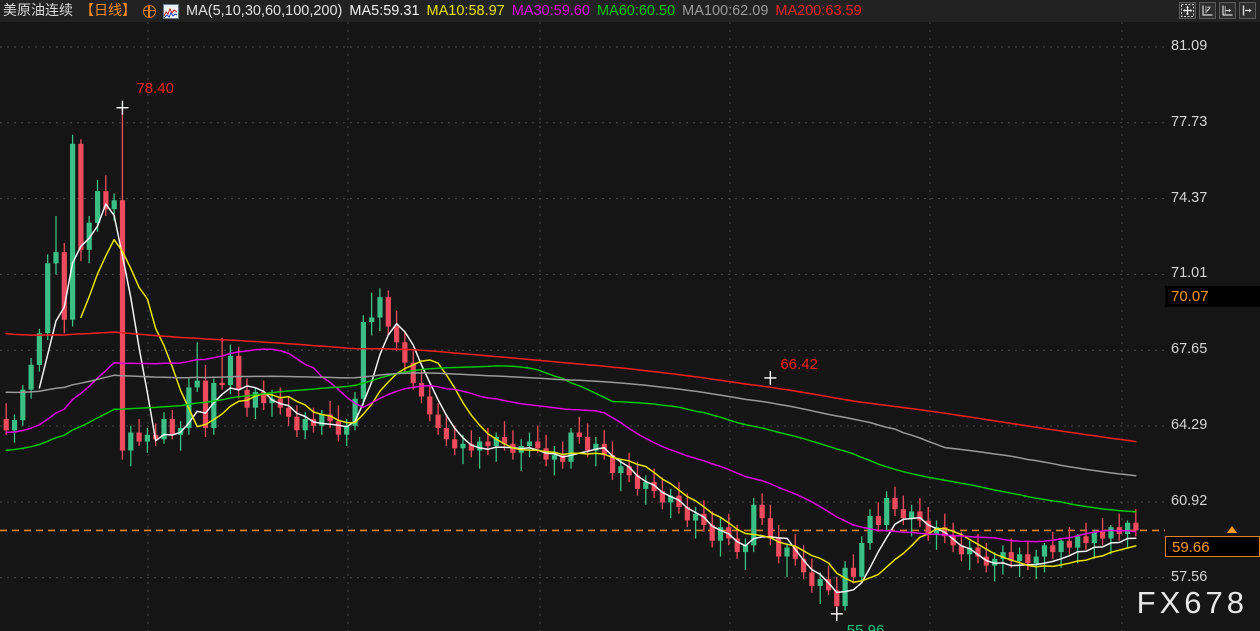 The height and width of the screenshot is (631, 1260). Describe the element at coordinates (725, 11) in the screenshot. I see `ma100-value: MA100:62.09` at that location.